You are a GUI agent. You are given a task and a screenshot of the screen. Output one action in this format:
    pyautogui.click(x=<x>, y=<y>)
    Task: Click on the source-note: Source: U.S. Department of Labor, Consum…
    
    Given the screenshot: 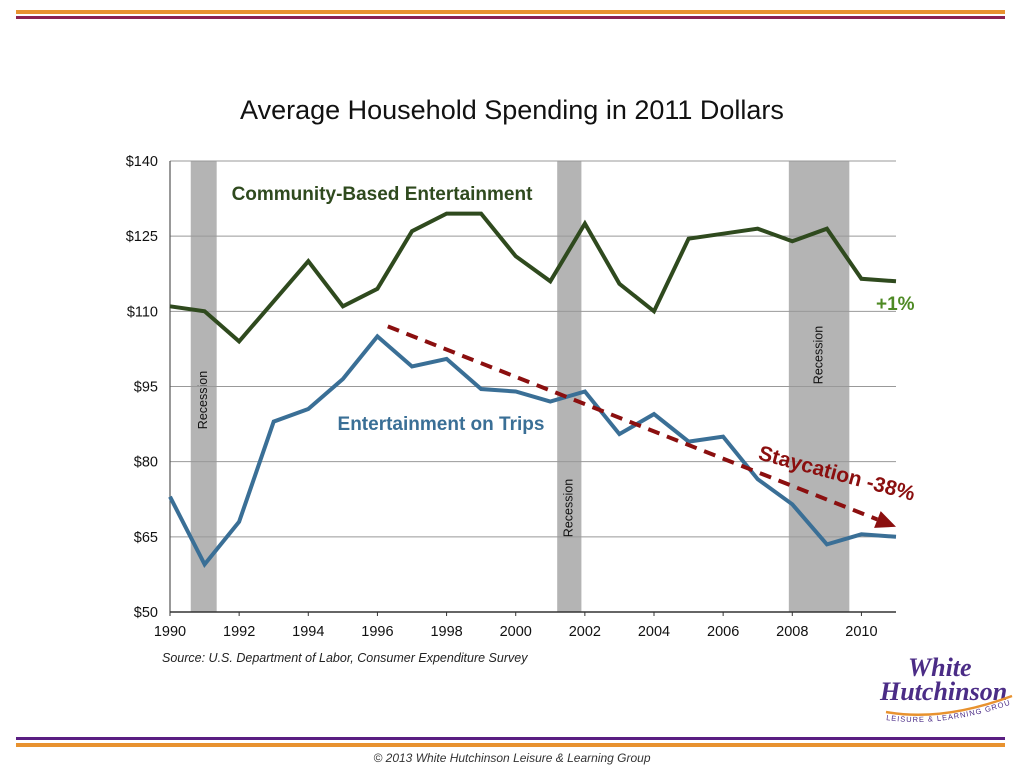 What is the action you would take?
    pyautogui.click(x=345, y=658)
    